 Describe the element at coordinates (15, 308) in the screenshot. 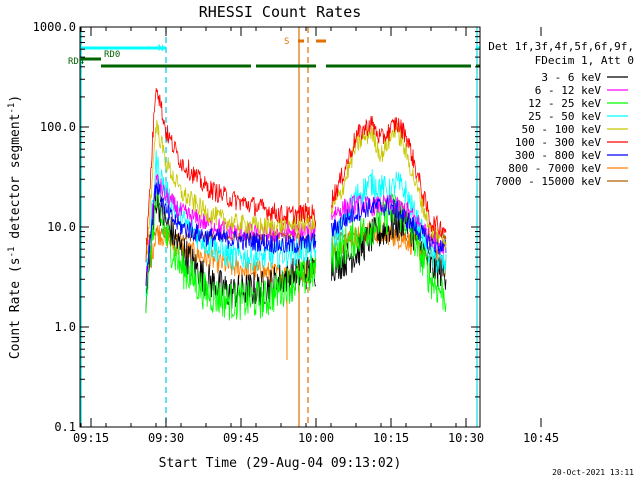

I see `y-label-part: Count Rate (s` at that location.